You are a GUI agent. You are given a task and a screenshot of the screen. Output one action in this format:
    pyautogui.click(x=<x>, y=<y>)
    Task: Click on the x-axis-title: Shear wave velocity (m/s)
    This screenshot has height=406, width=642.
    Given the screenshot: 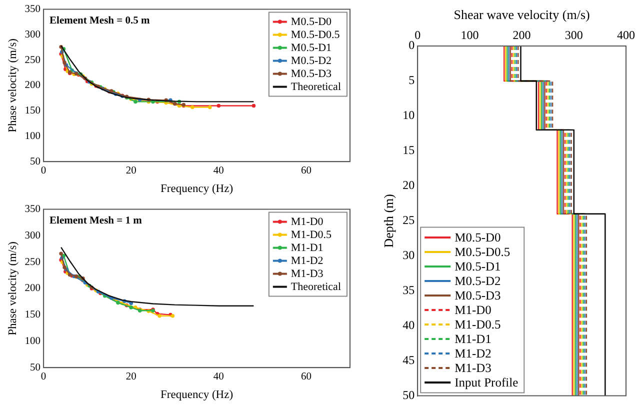 What is the action you would take?
    pyautogui.click(x=522, y=14)
    